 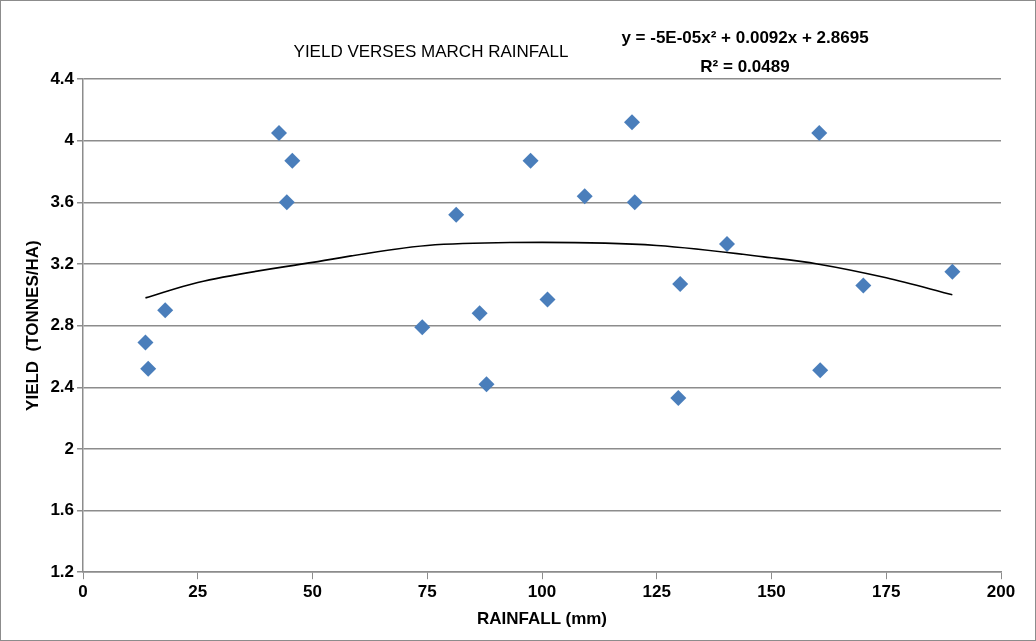 I want to click on line-series, so click(x=549, y=270).